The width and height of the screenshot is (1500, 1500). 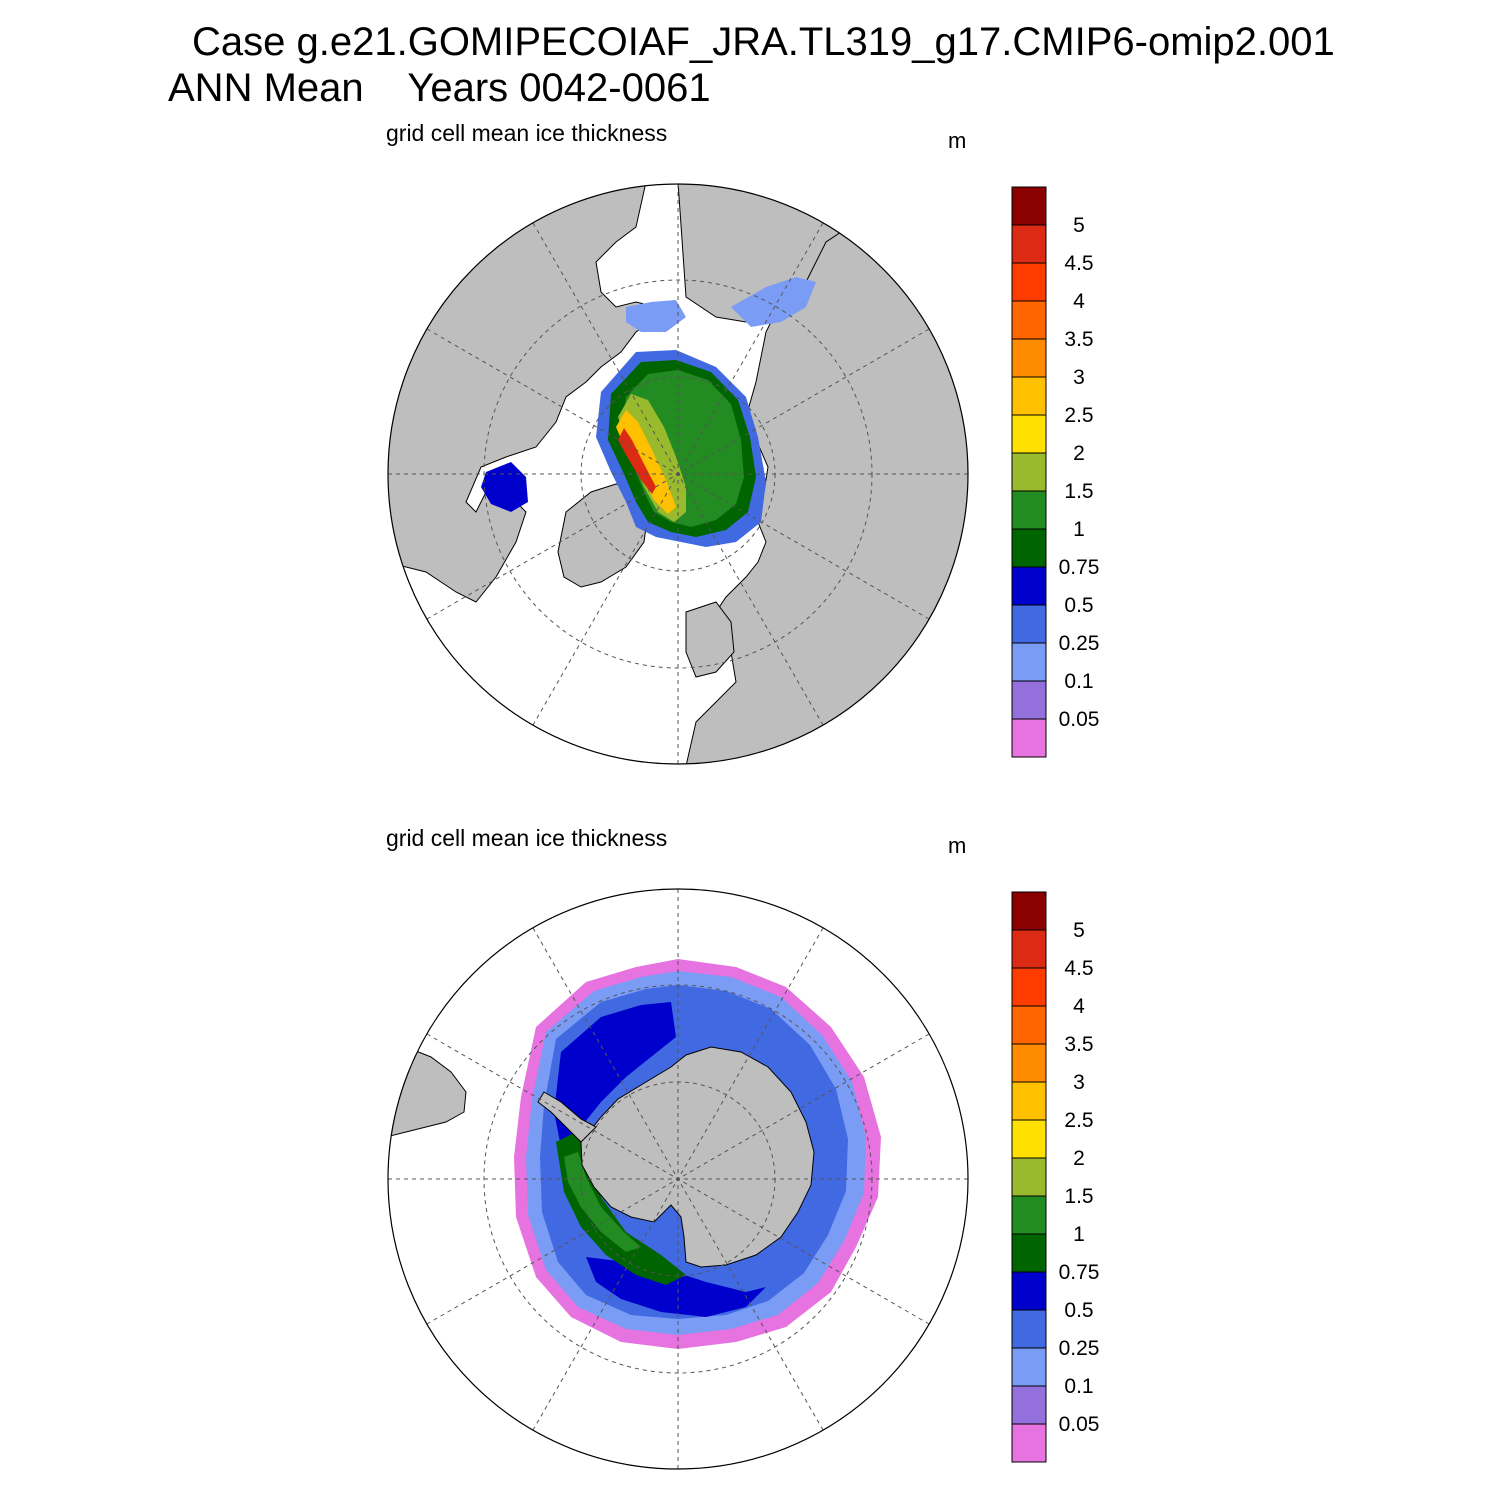 What do you see at coordinates (676, 1287) in the screenshot?
I see `antarctic-ice-0-5-ross` at bounding box center [676, 1287].